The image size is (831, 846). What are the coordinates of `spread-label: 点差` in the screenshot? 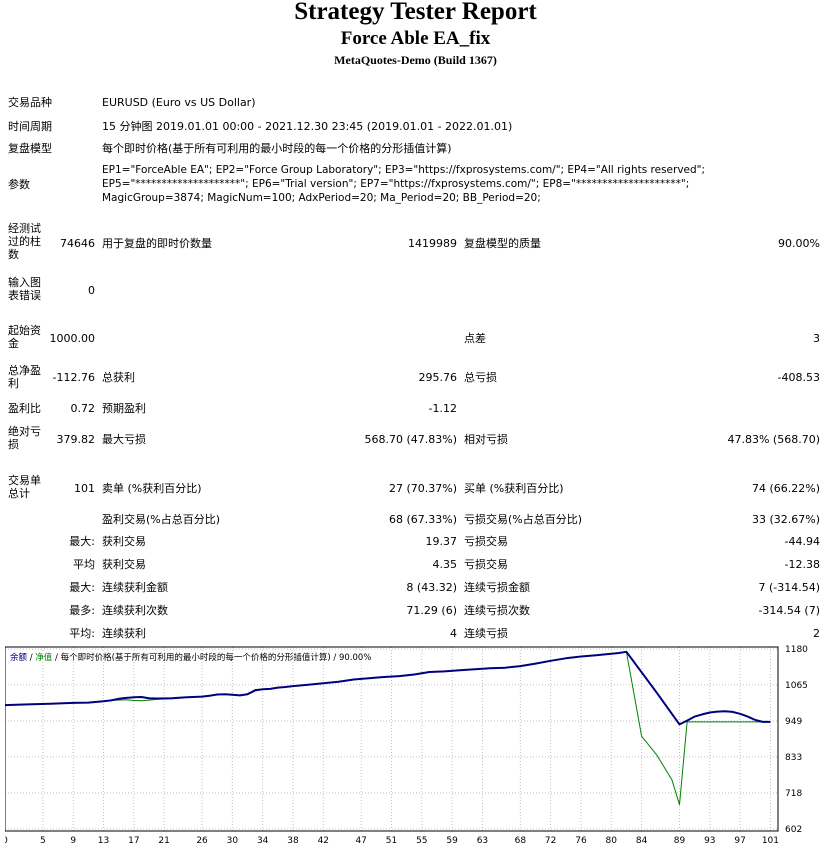 It's located at (475, 338).